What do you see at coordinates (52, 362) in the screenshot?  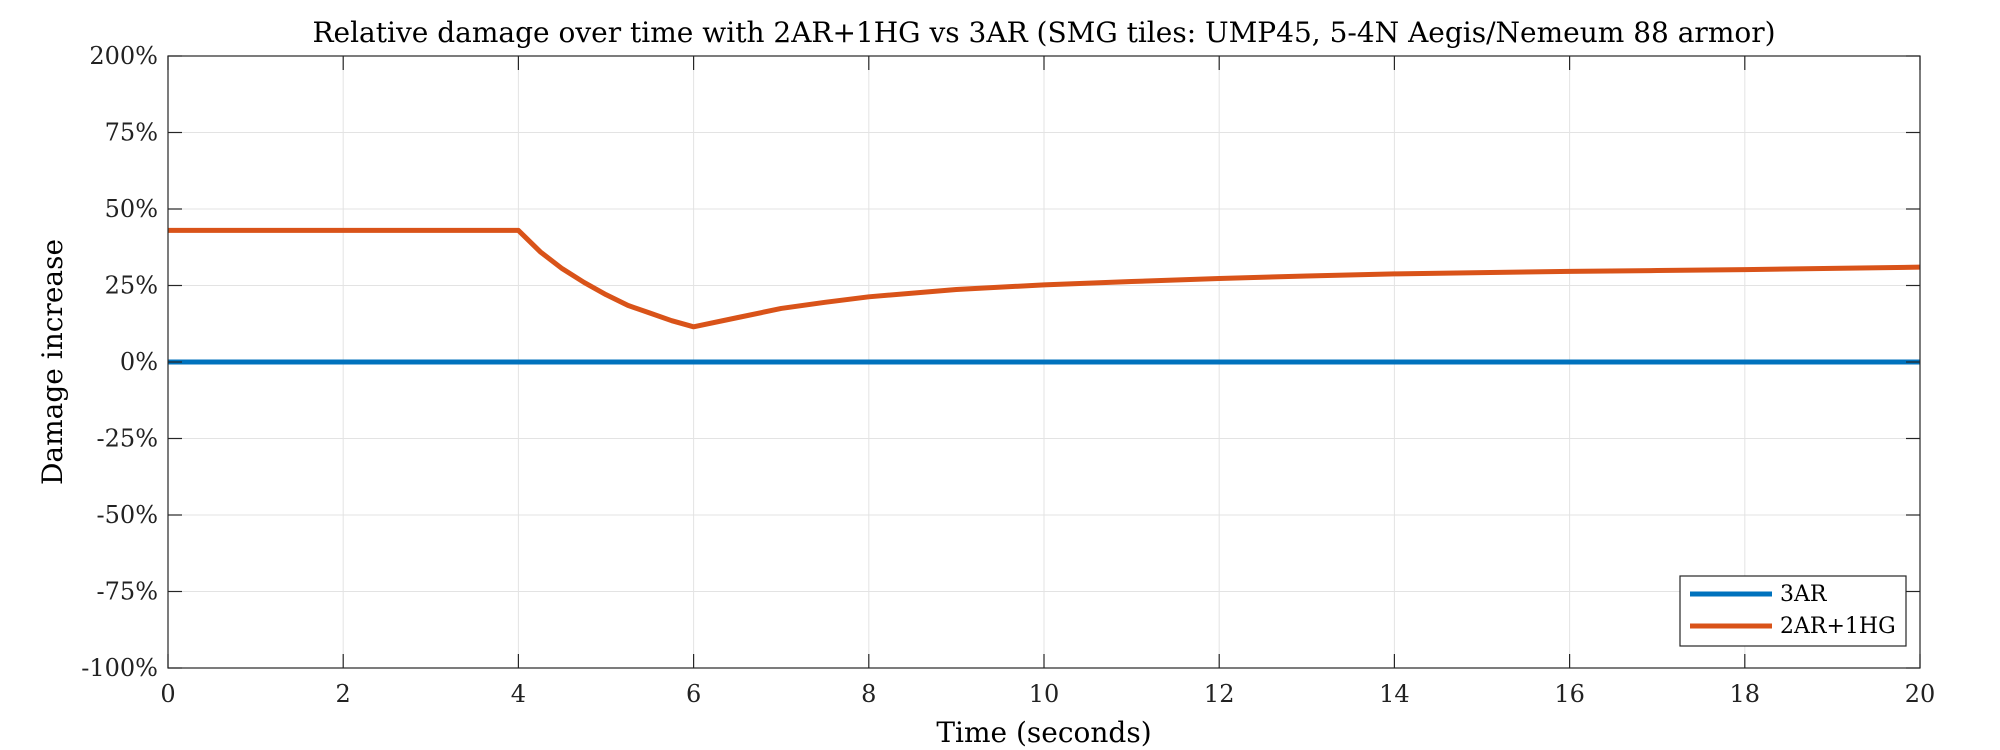 I see `y-axis-label: Damage increase` at bounding box center [52, 362].